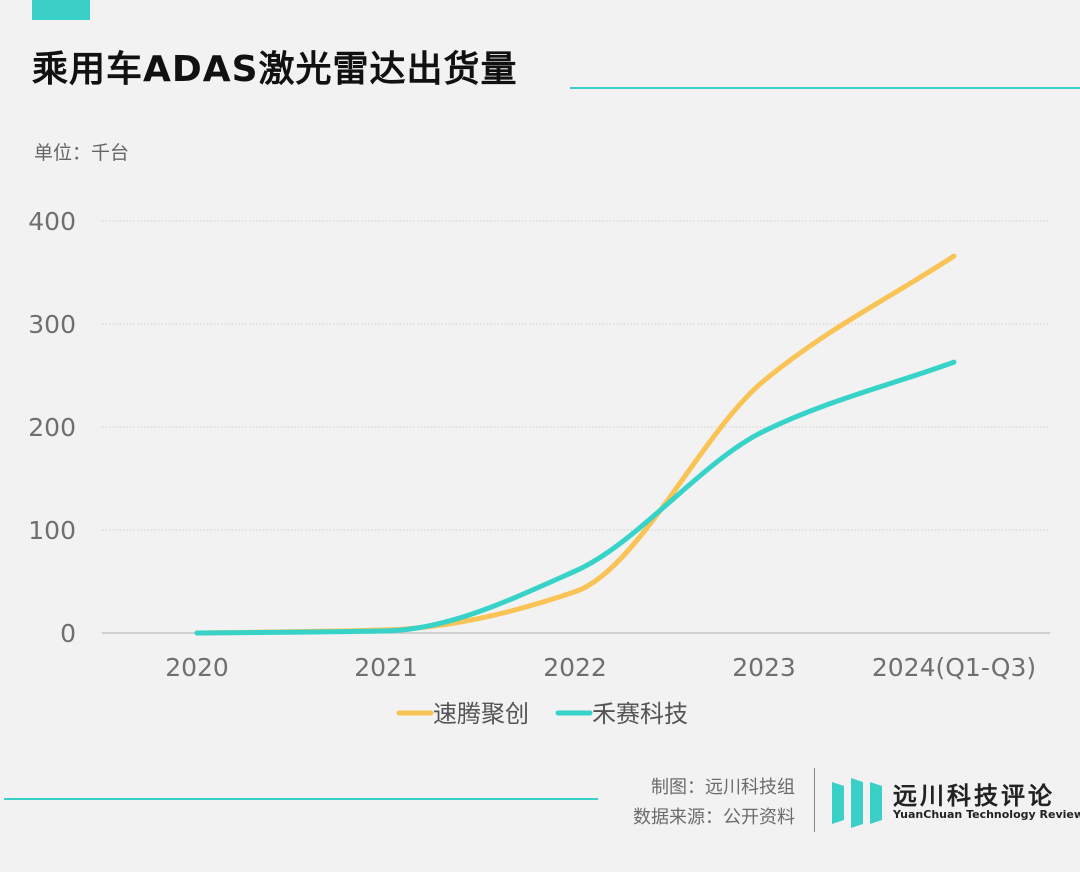 The width and height of the screenshot is (1080, 872). Describe the element at coordinates (61, 10) in the screenshot. I see `accent-block` at that location.